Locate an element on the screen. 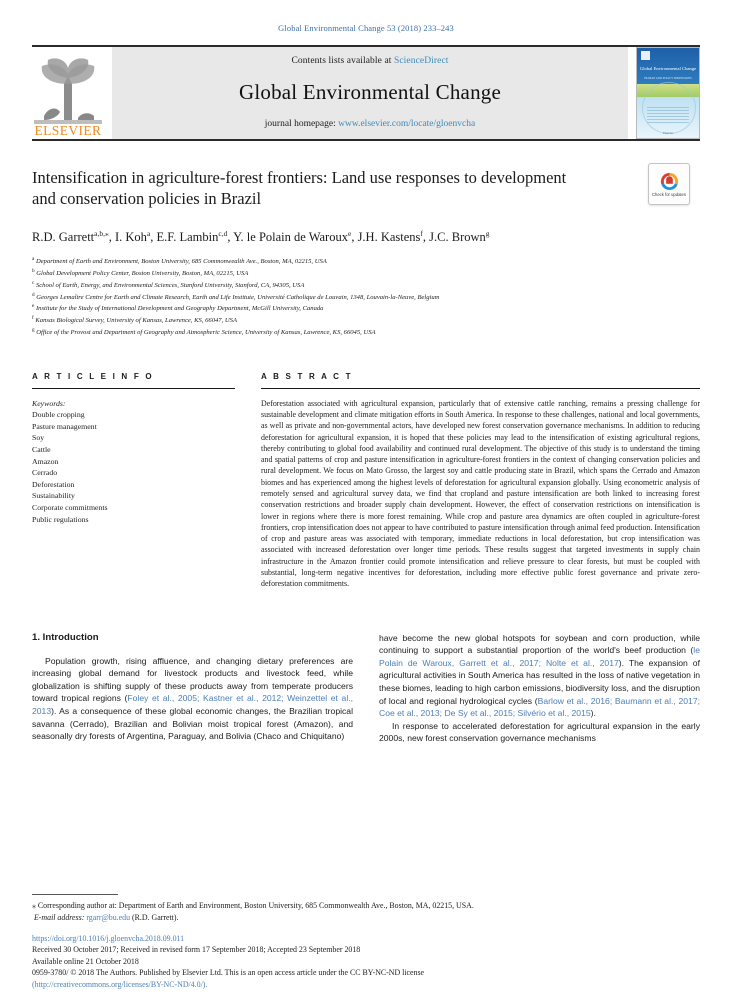 Image resolution: width=732 pixels, height=1000 pixels. cover-title: Global Environmental Change is located at coordinates (668, 68).